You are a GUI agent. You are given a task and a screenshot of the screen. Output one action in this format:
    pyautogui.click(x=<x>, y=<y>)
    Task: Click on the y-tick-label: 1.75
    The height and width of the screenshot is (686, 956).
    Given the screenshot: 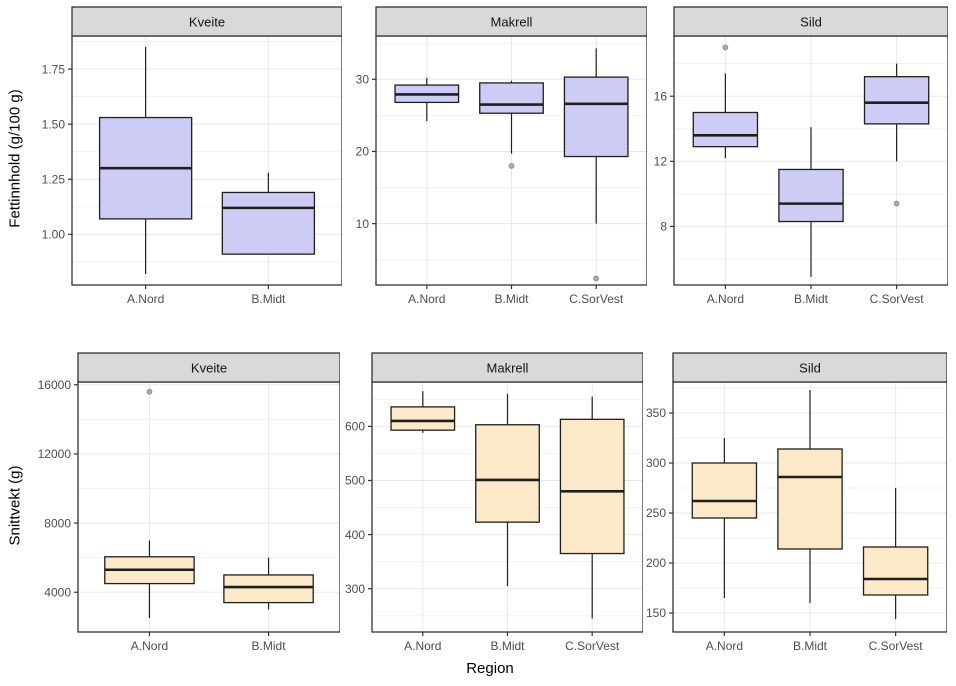 What is the action you would take?
    pyautogui.click(x=54, y=69)
    